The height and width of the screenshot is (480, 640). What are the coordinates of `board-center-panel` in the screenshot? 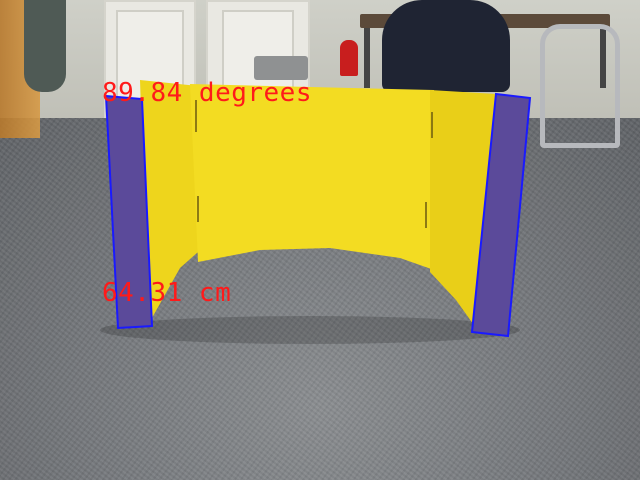 It's located at (312, 177).